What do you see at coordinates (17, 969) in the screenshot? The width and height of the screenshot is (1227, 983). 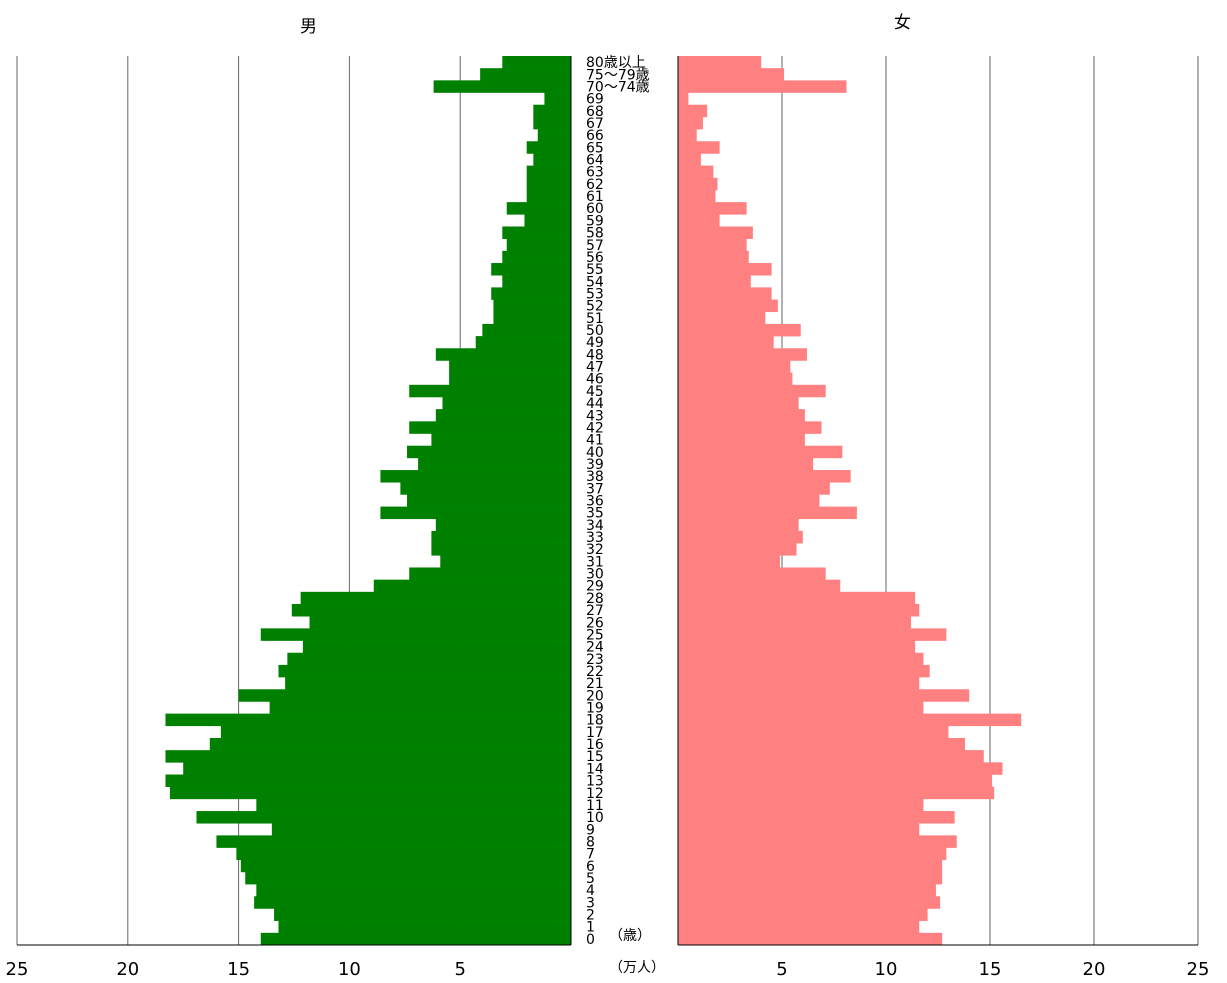 I see `male-x-tick-label: 25` at bounding box center [17, 969].